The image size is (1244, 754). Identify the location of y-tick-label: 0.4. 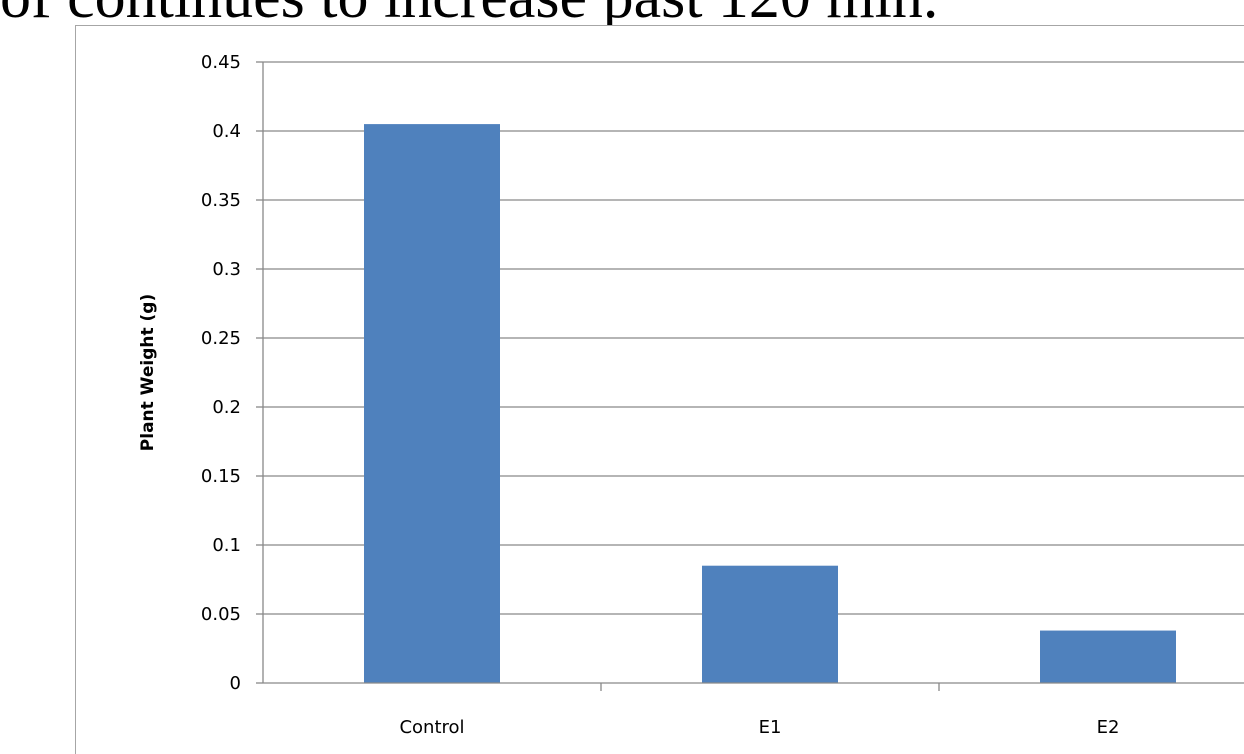
(226, 131).